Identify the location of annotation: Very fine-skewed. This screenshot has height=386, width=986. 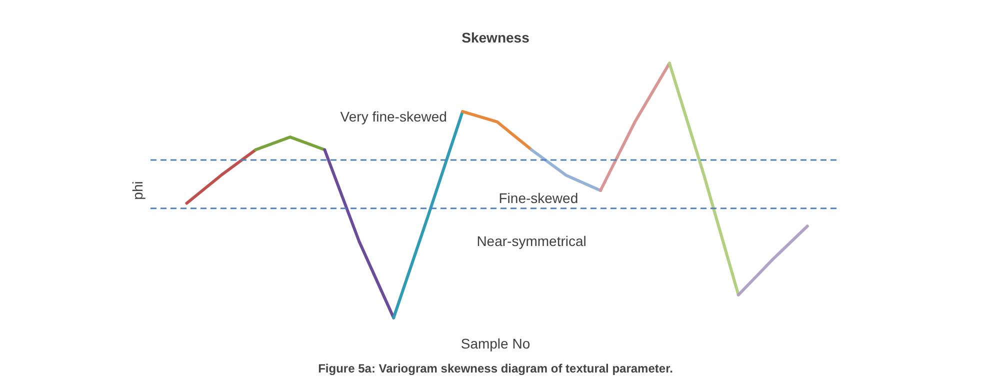
(393, 116).